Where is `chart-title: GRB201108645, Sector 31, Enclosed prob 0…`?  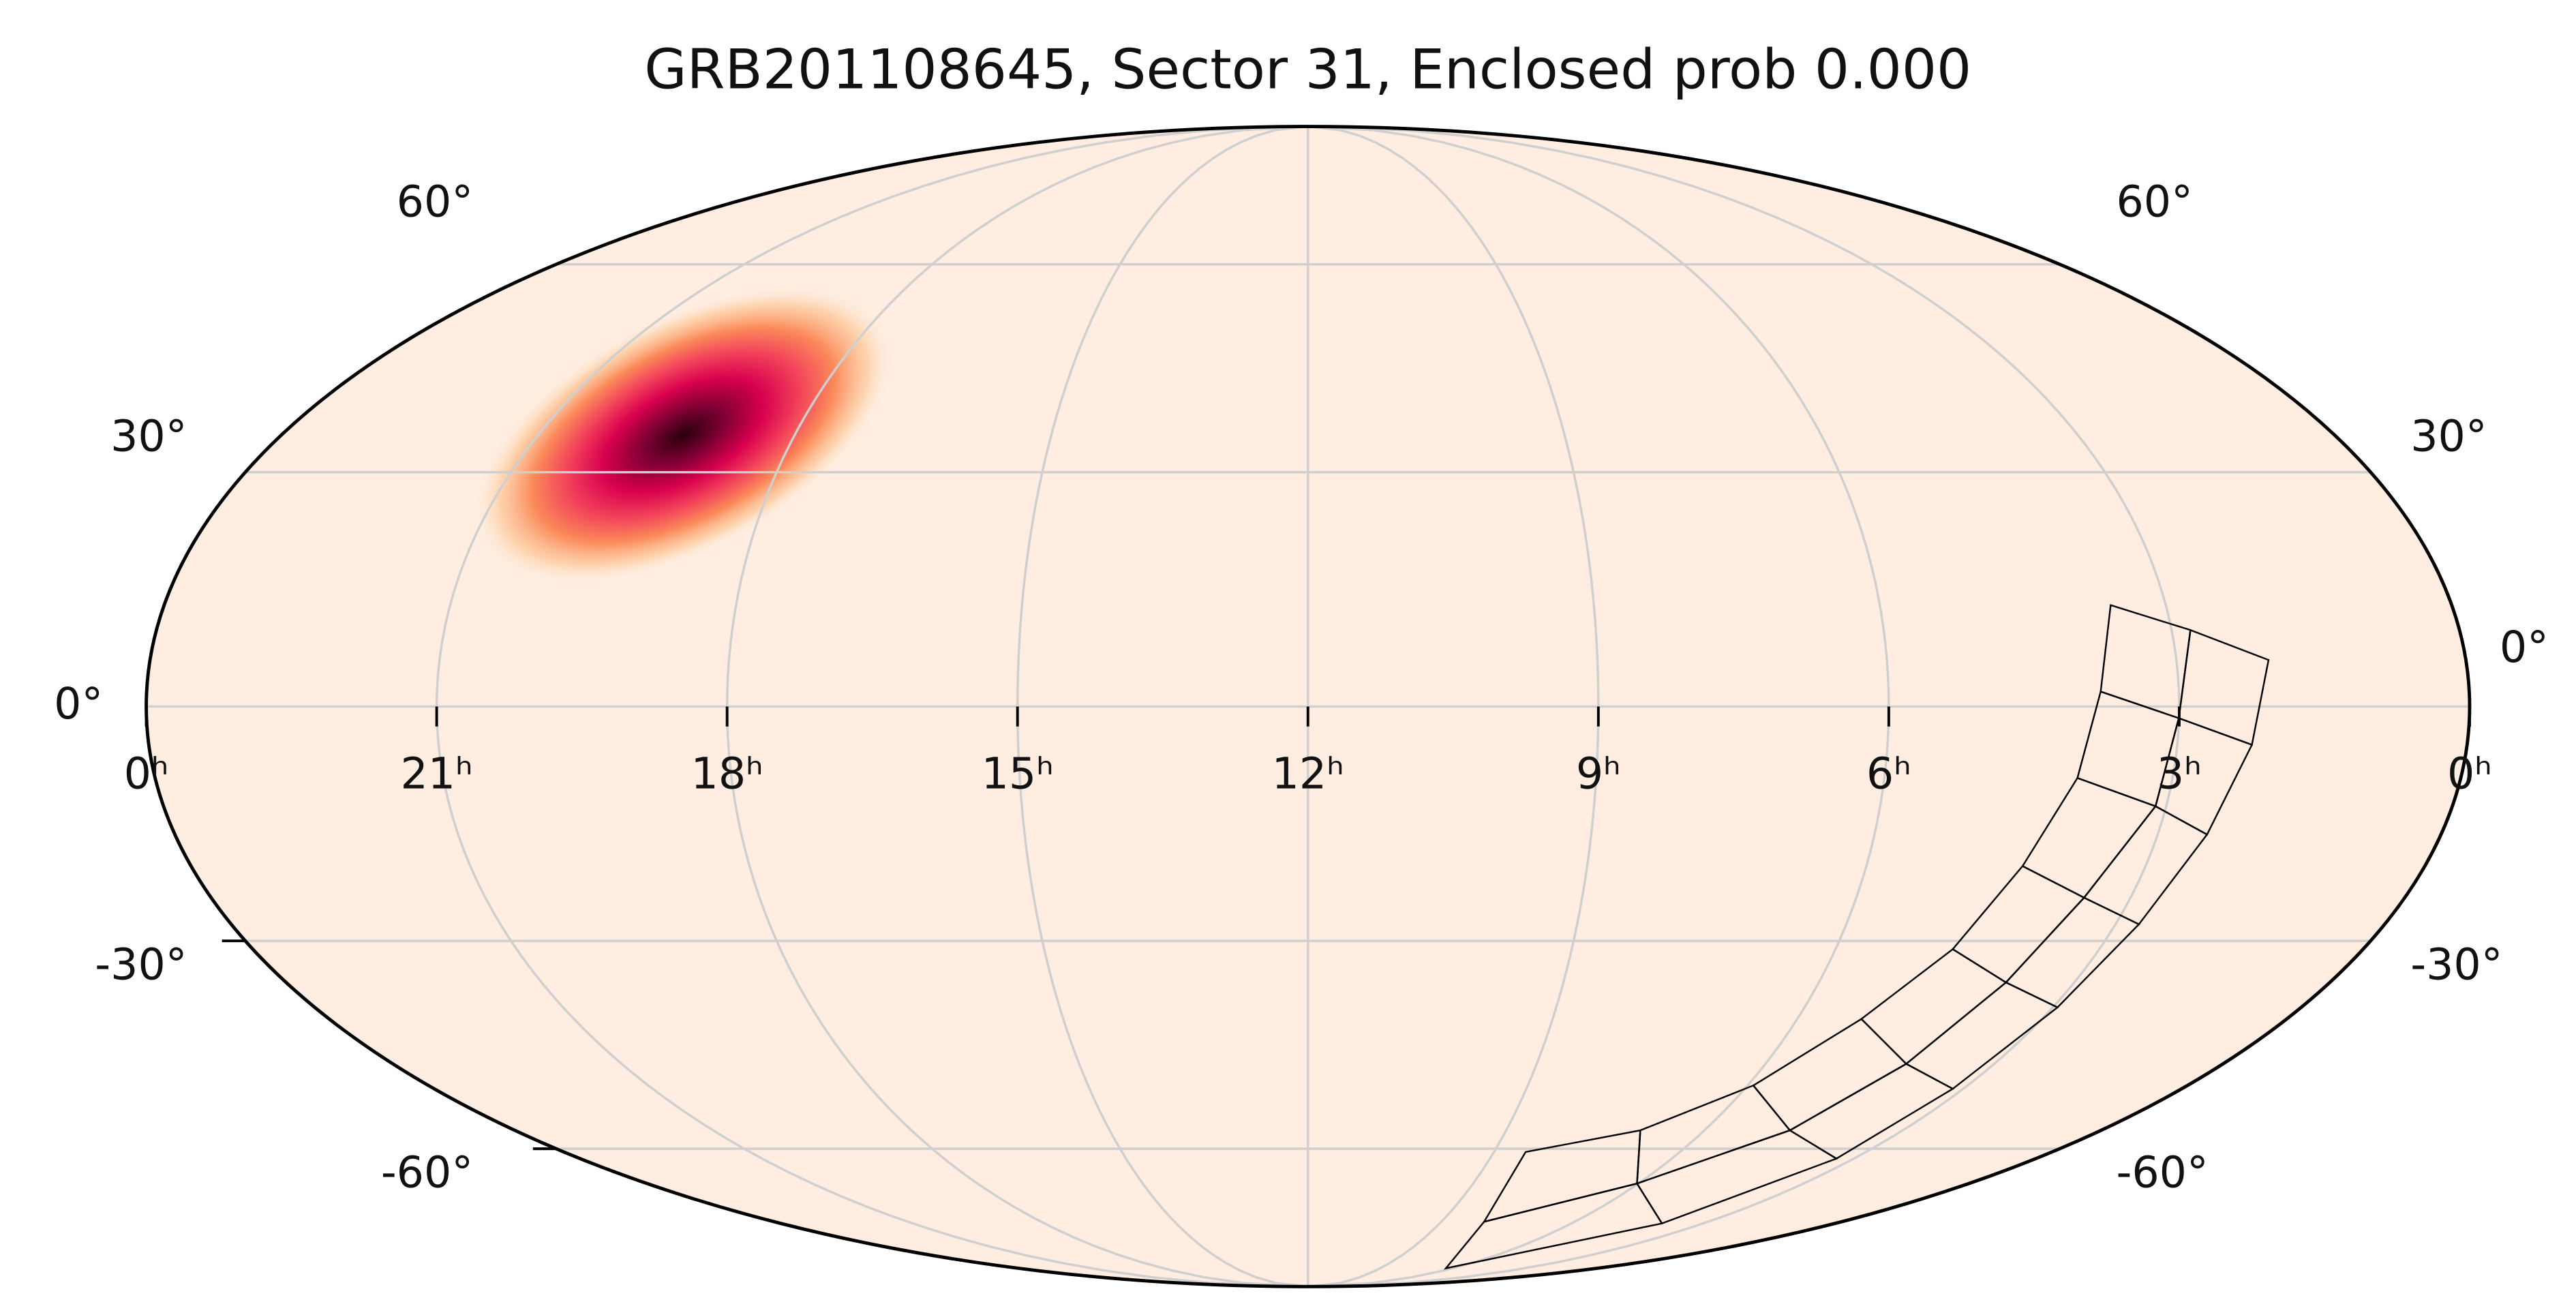
chart-title: GRB201108645, Sector 31, Enclosed prob 0… is located at coordinates (1307, 69).